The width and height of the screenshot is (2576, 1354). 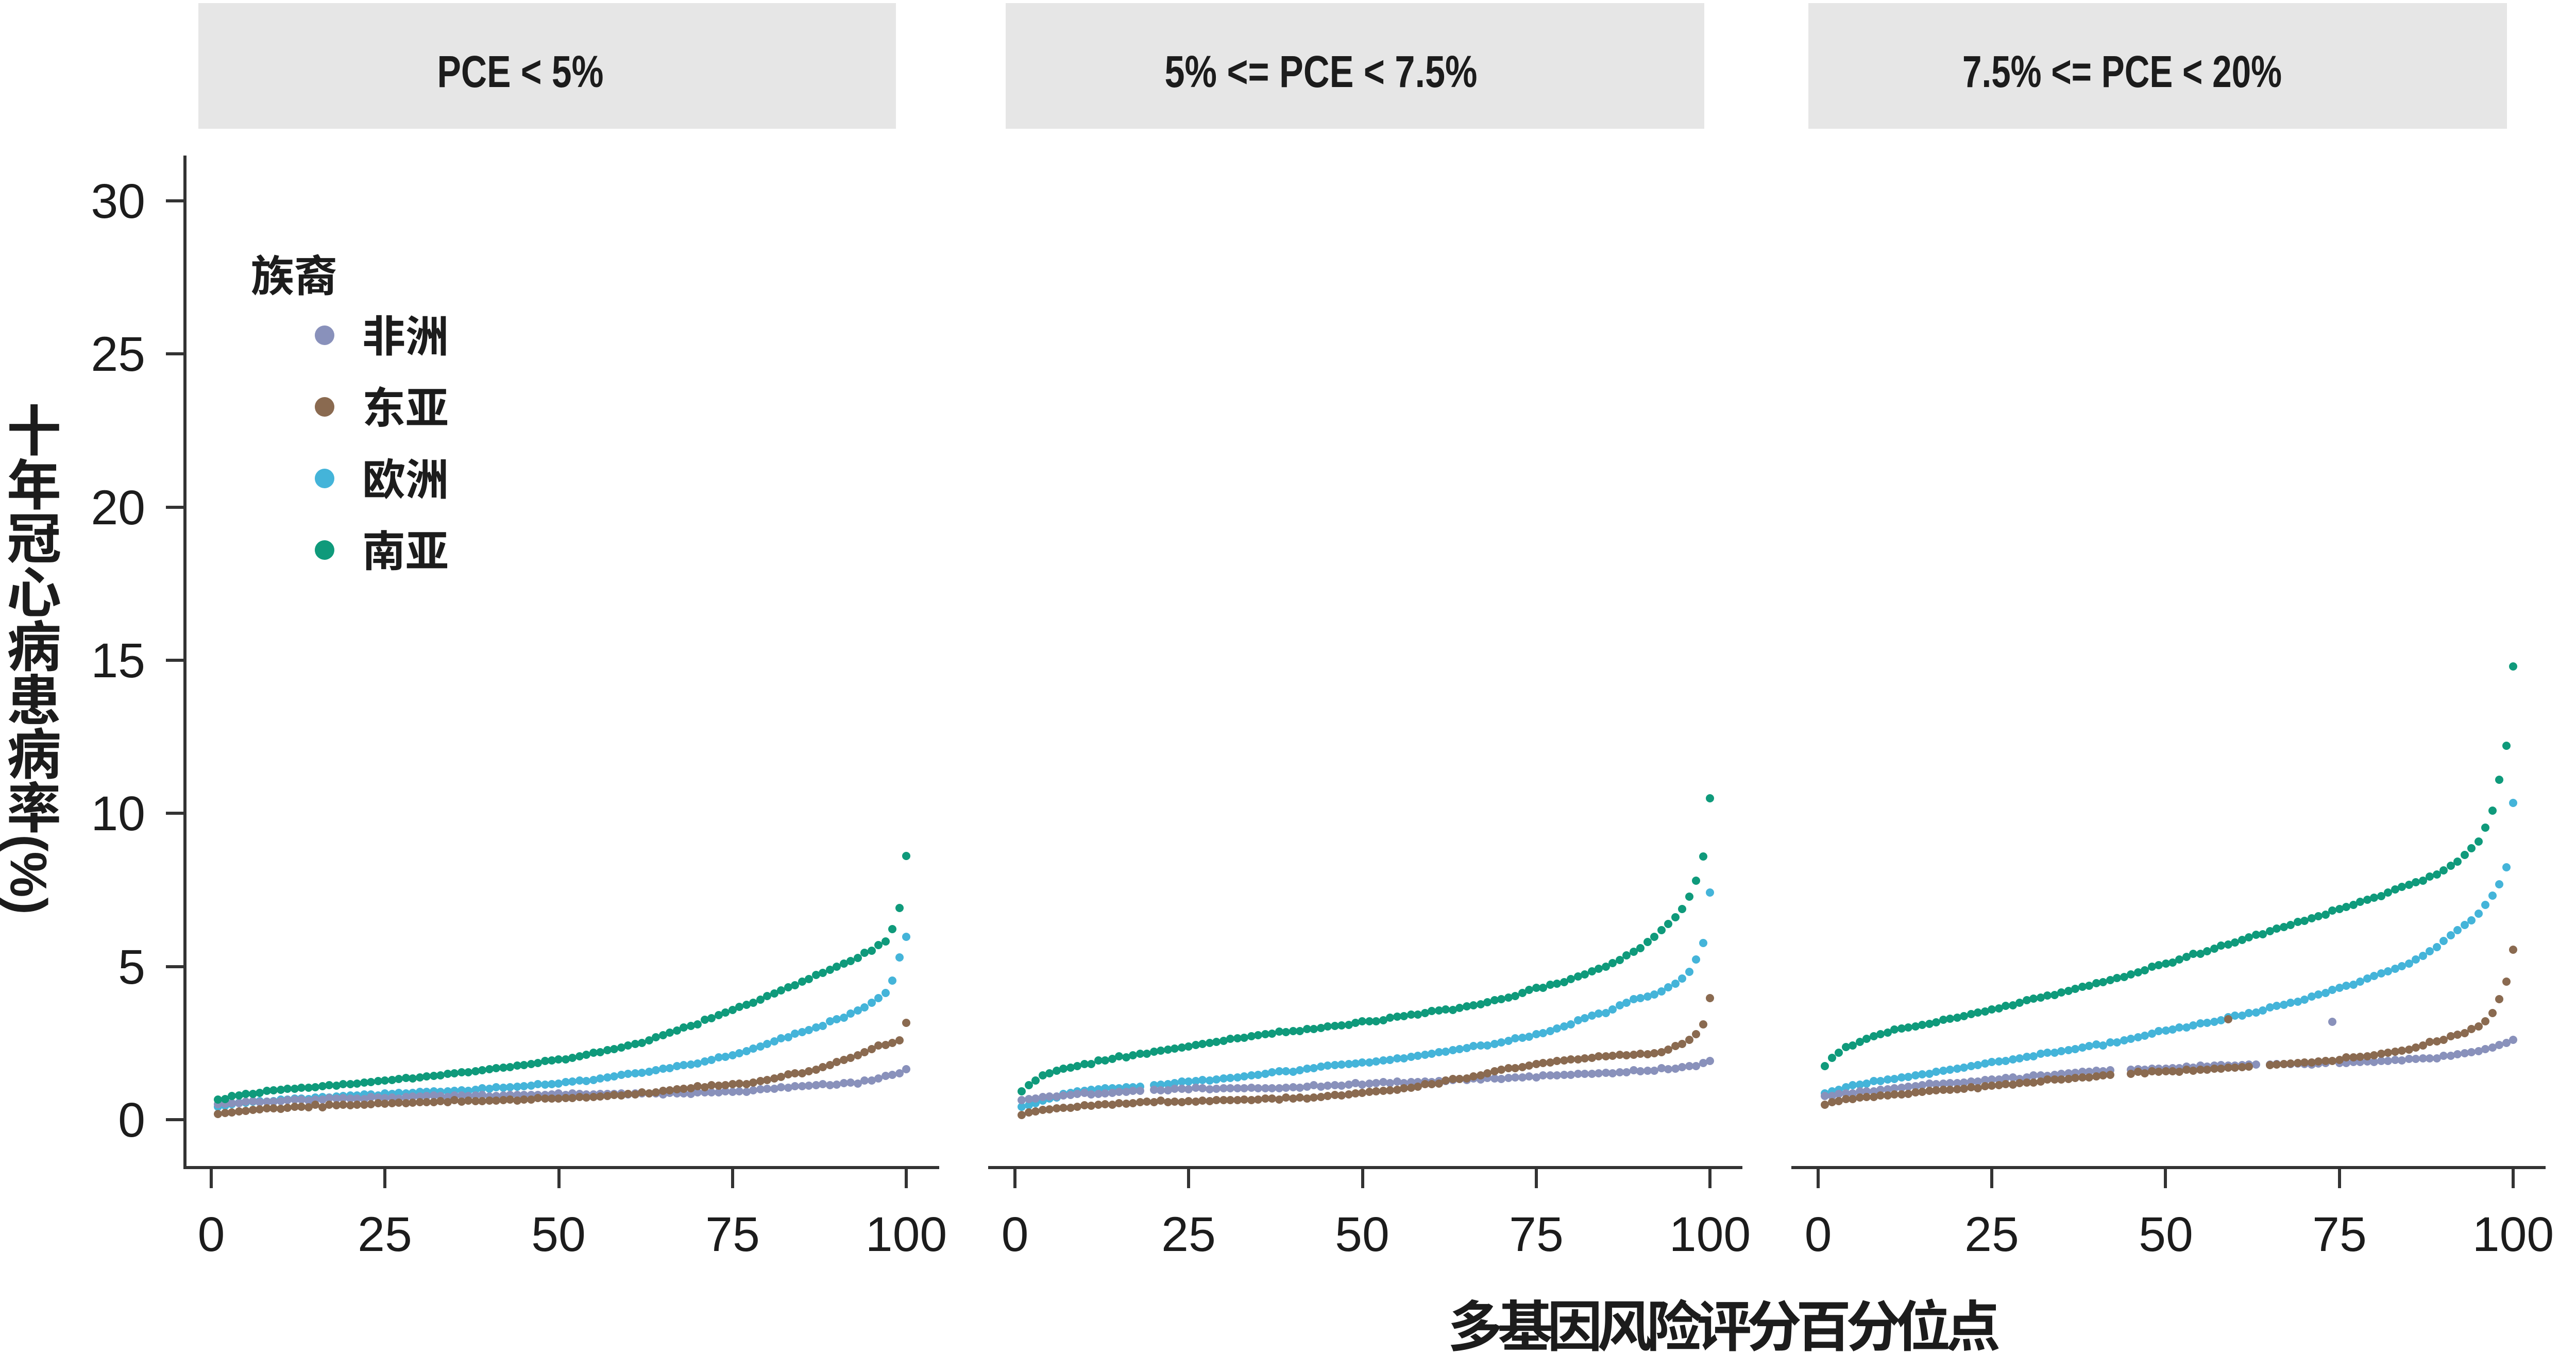 What do you see at coordinates (118, 508) in the screenshot?
I see `svg-text: 20` at bounding box center [118, 508].